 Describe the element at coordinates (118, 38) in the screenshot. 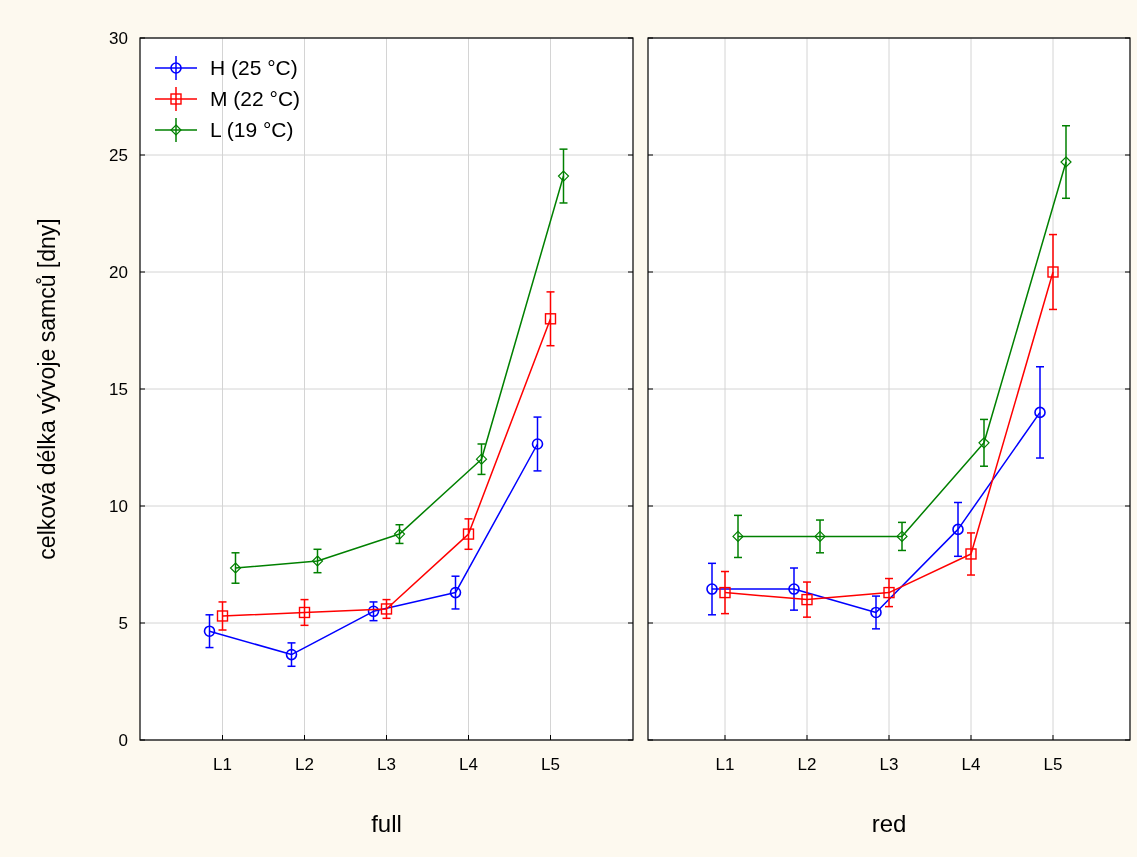

I see `y-tick-label: 30` at that location.